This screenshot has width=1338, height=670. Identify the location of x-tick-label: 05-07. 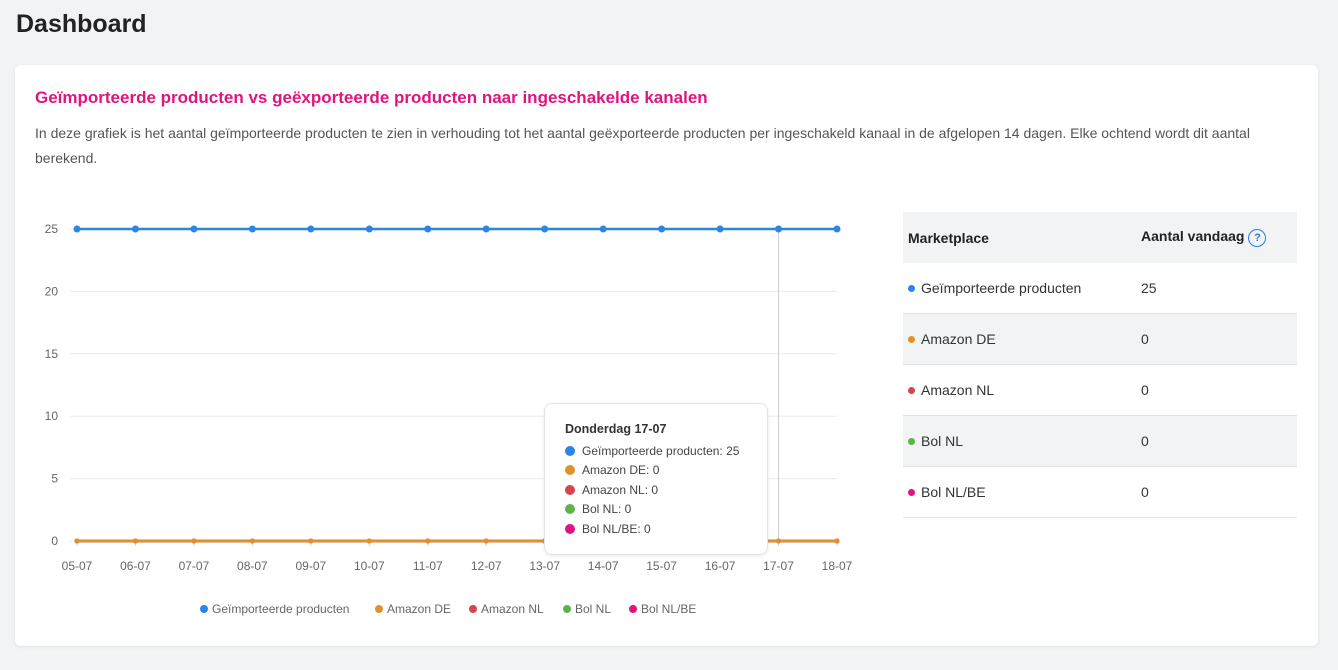
(77, 566).